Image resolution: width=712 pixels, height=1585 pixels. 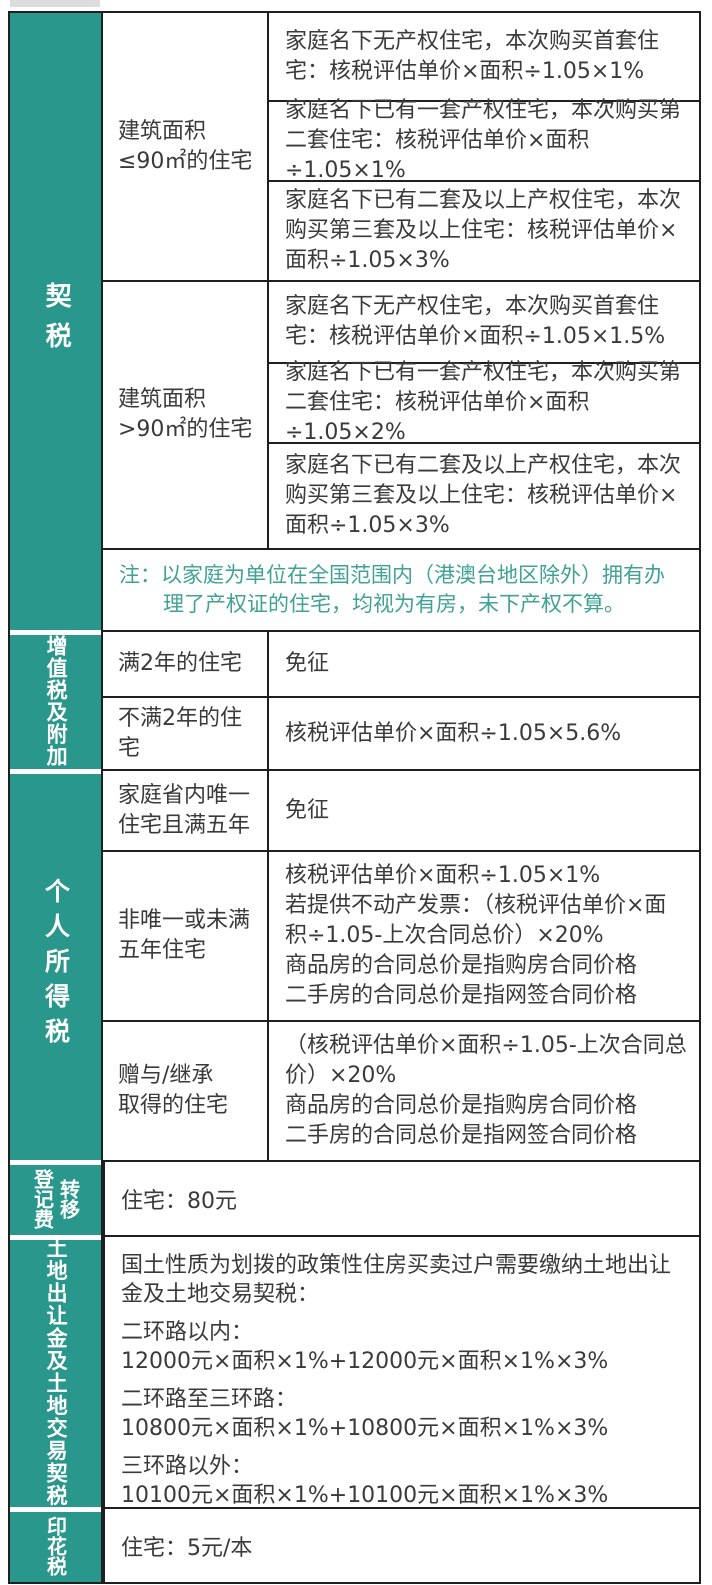 What do you see at coordinates (180, 663) in the screenshot?
I see `condition-cell: 满2年的住宅` at bounding box center [180, 663].